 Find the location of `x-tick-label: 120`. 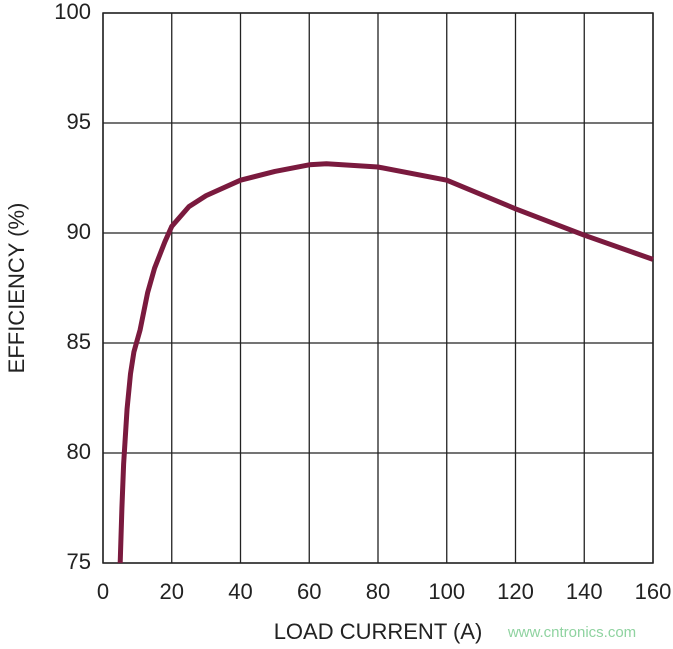

x-tick-label: 120 is located at coordinates (515, 591).